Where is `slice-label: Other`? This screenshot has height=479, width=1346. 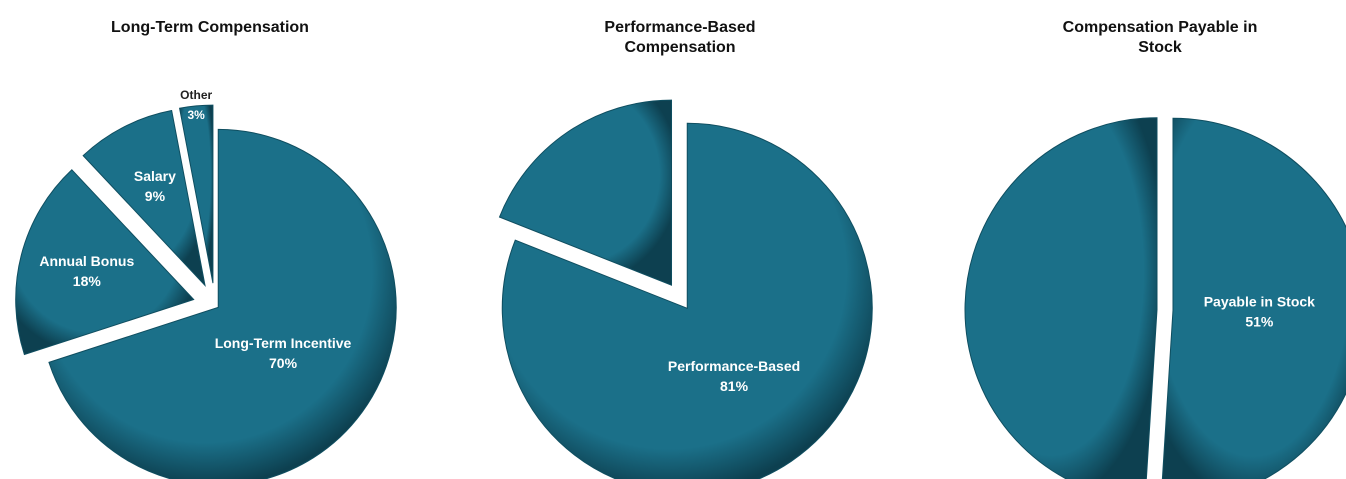
slice-label: Other is located at coordinates (196, 95).